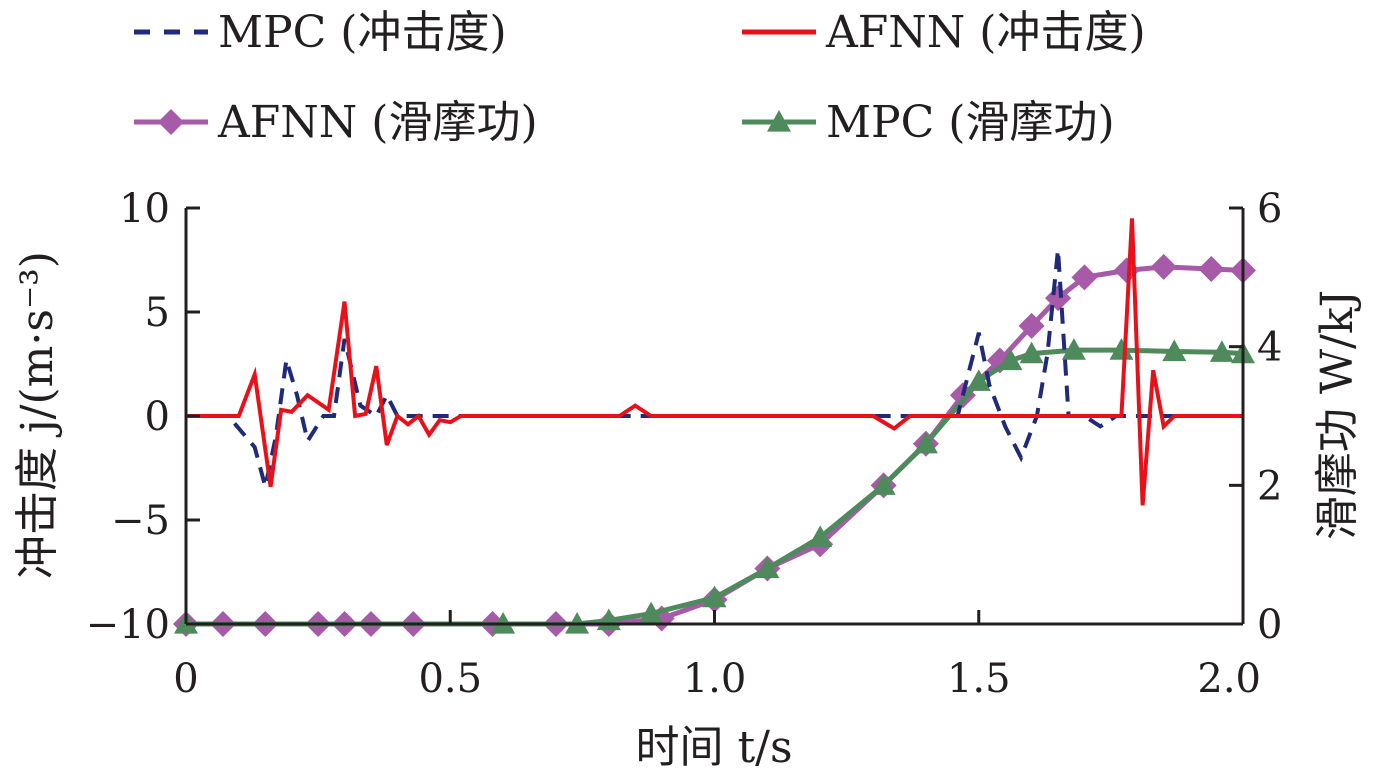  I want to click on x-tick-label-1: 0.5, so click(450, 679).